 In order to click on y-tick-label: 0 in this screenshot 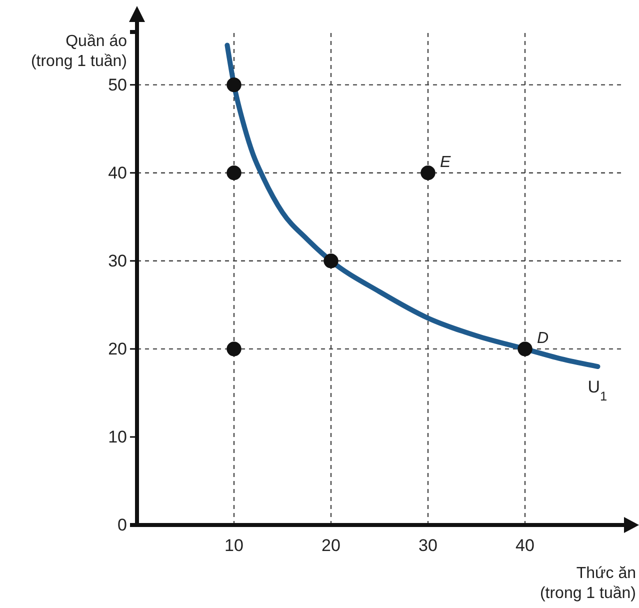, I will do `click(122, 524)`.